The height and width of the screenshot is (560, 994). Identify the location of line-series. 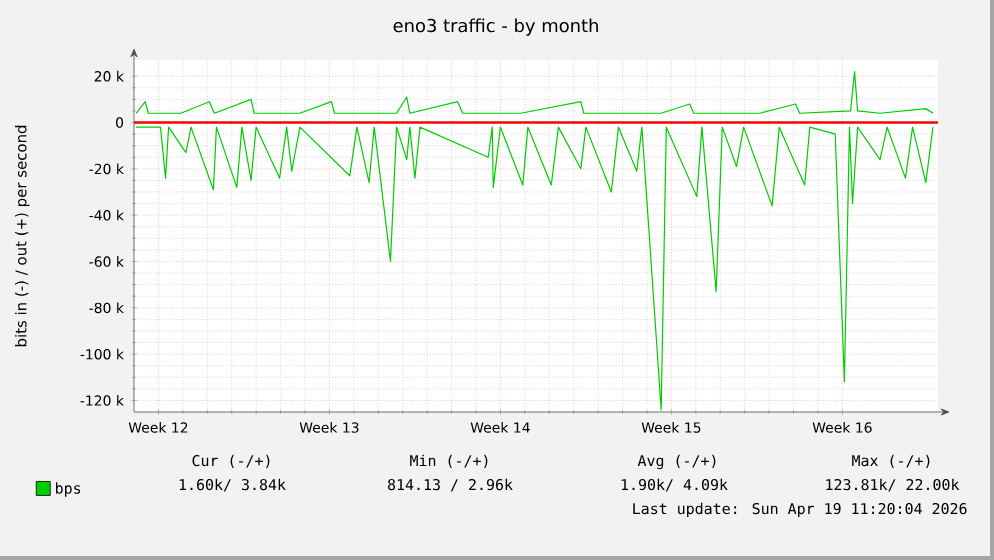
(534, 92).